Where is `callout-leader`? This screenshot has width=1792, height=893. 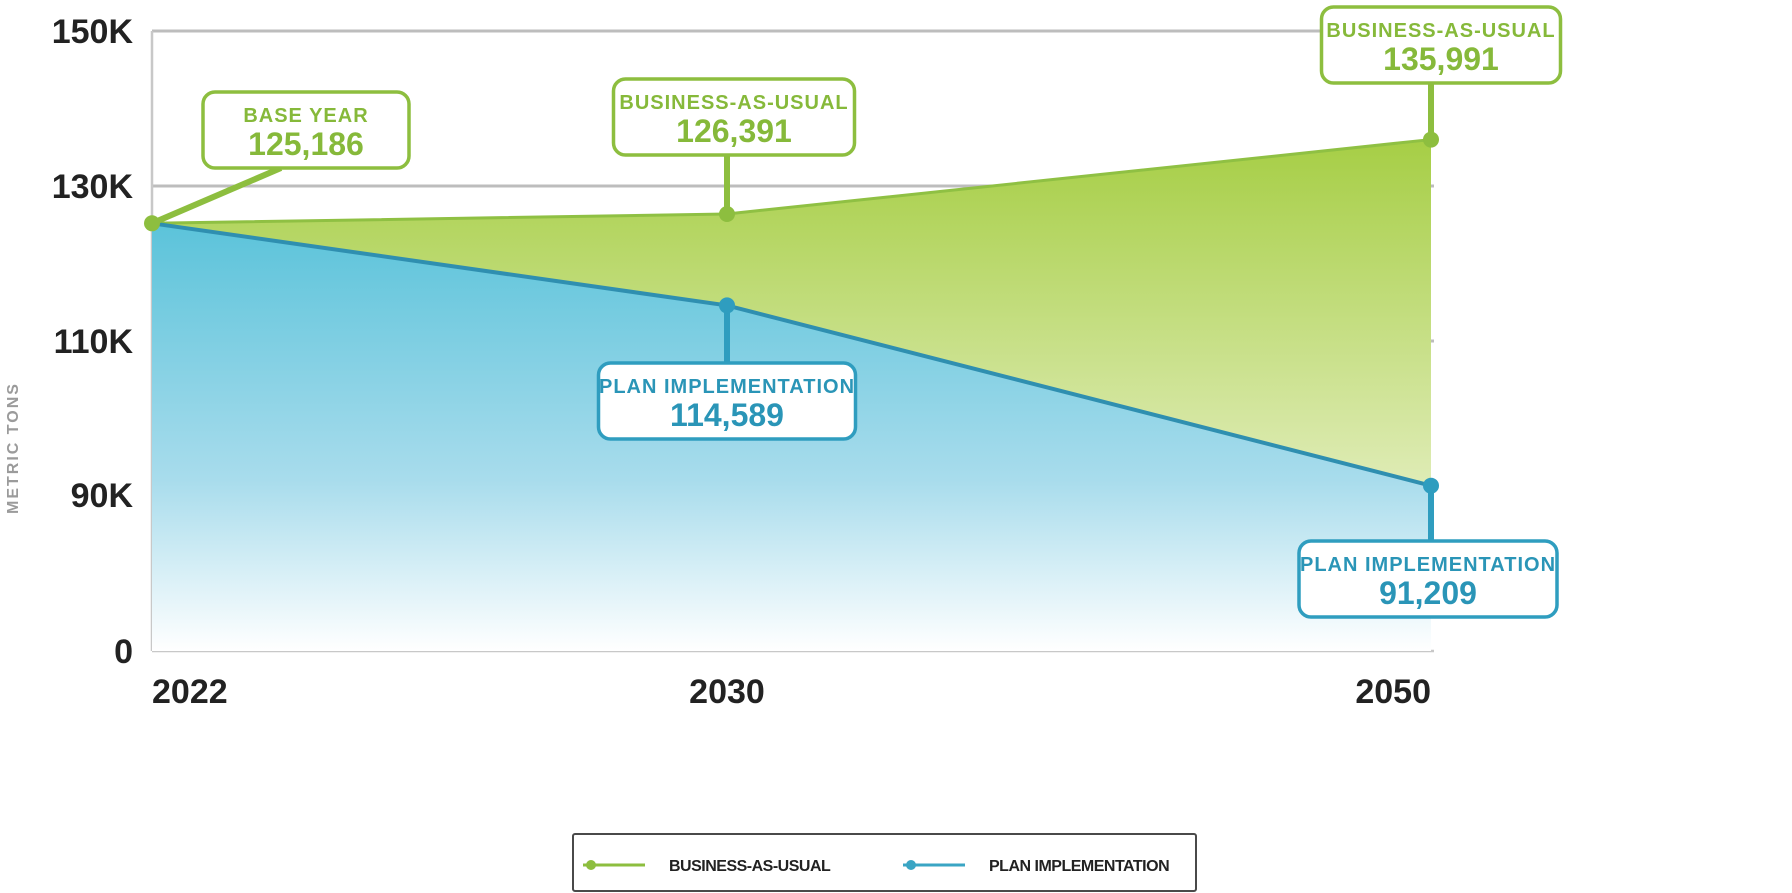
callout-leader is located at coordinates (216, 196).